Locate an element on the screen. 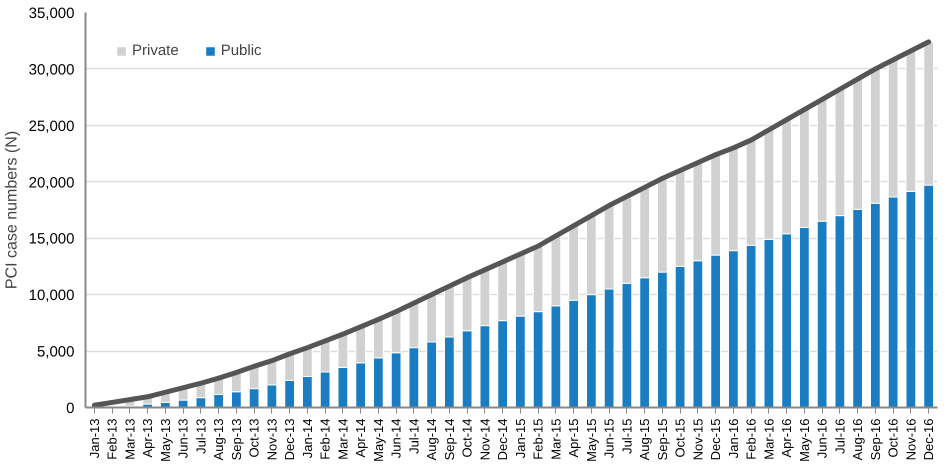  x-tick-label: Aug-15 is located at coordinates (644, 439).